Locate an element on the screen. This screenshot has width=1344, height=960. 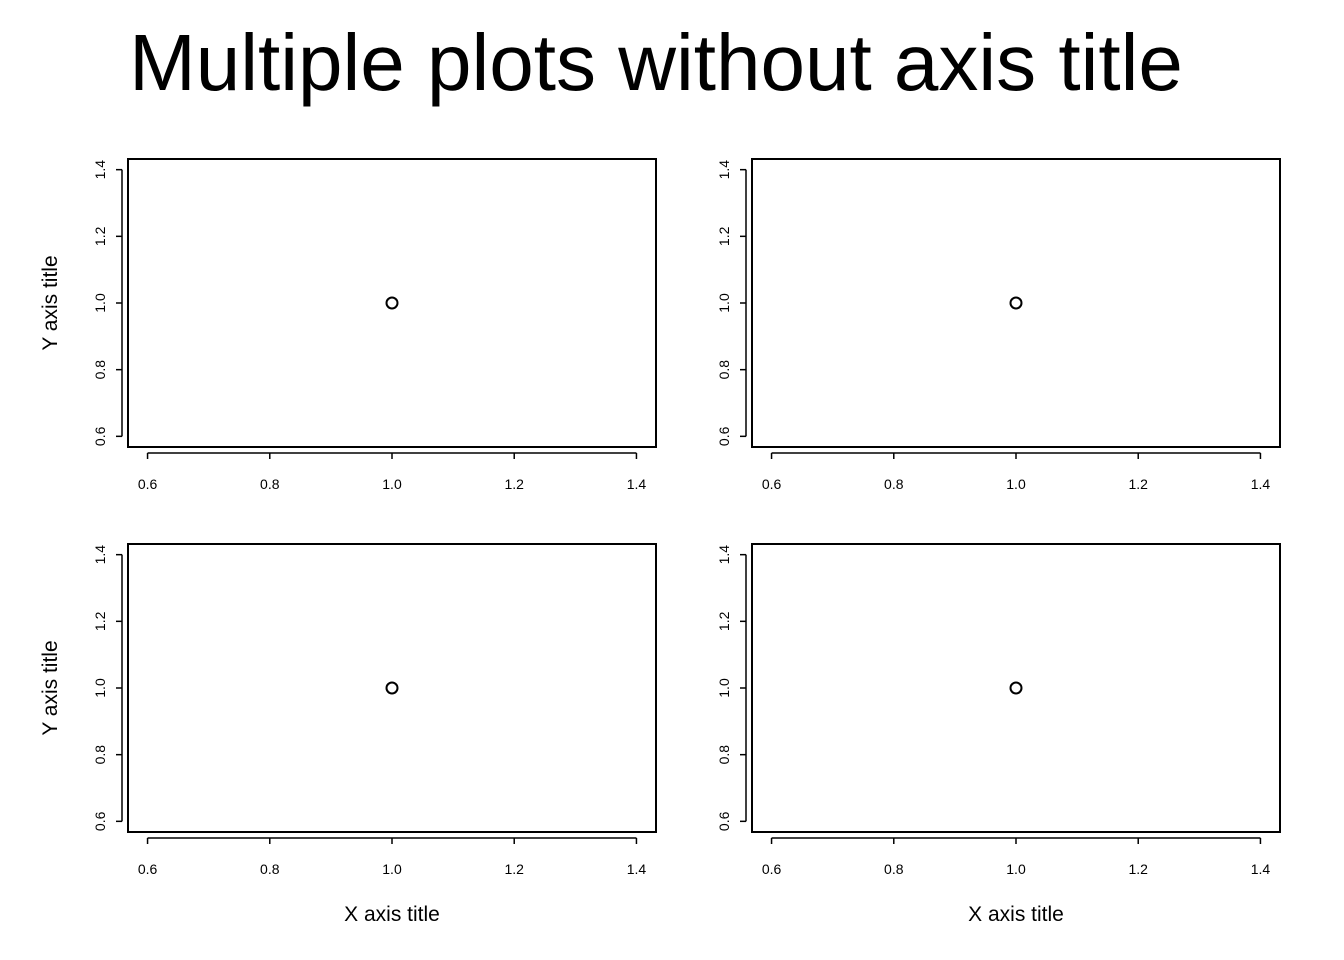
plot-panel-2: 0.6 0.8 1.0 1.2 1.4 0.6 0.8 1.0 1.2 1.4 is located at coordinates (998, 325).